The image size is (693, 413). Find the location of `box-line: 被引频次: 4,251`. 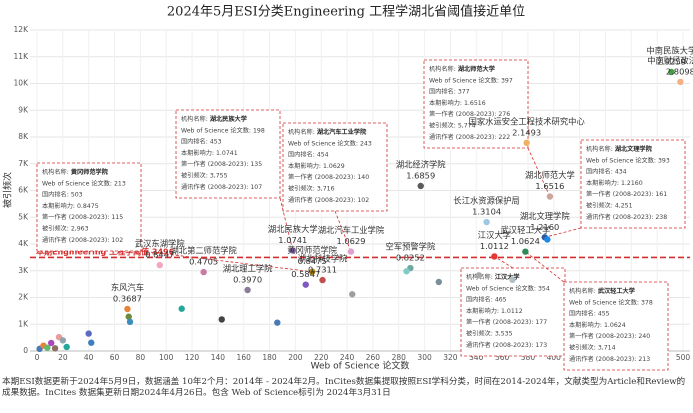

box-line: 被引频次: 4,251 is located at coordinates (609, 206).